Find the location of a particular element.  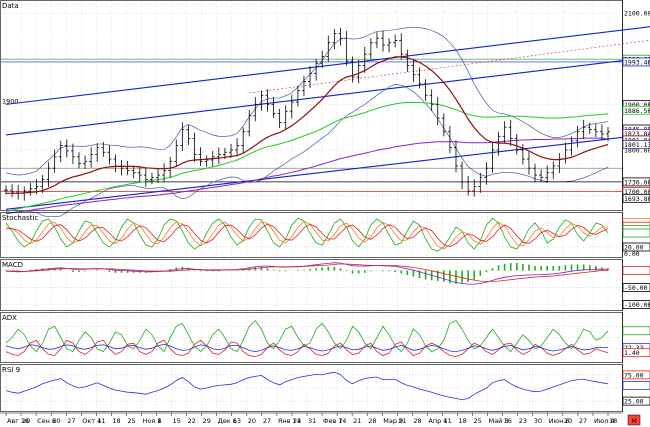

x-tick-label: Окт 4 is located at coordinates (91, 421).